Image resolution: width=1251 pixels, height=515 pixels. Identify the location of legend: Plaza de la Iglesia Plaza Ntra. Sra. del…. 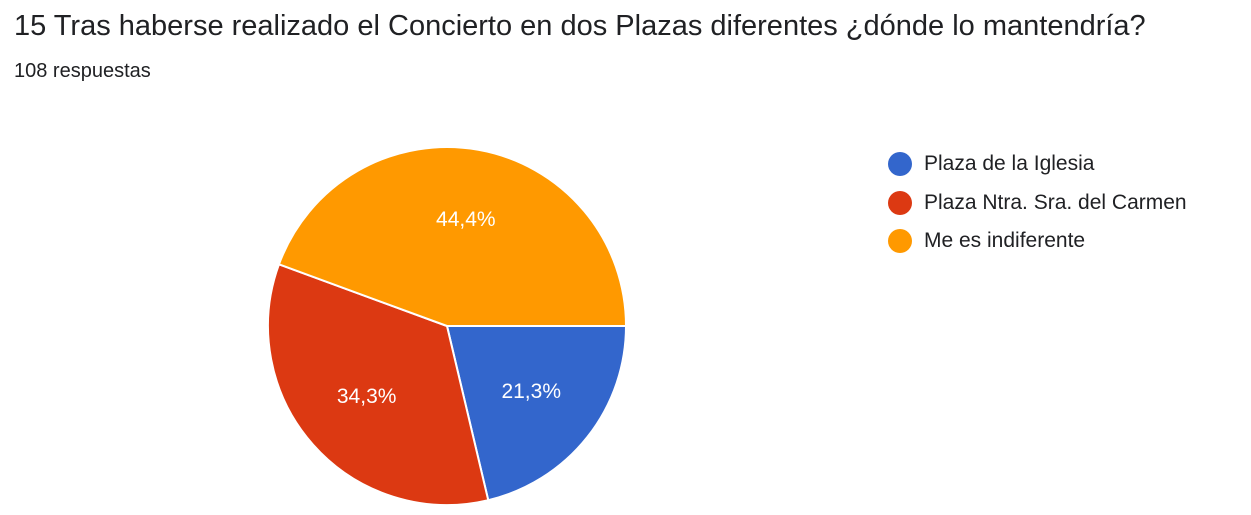
(1037, 203).